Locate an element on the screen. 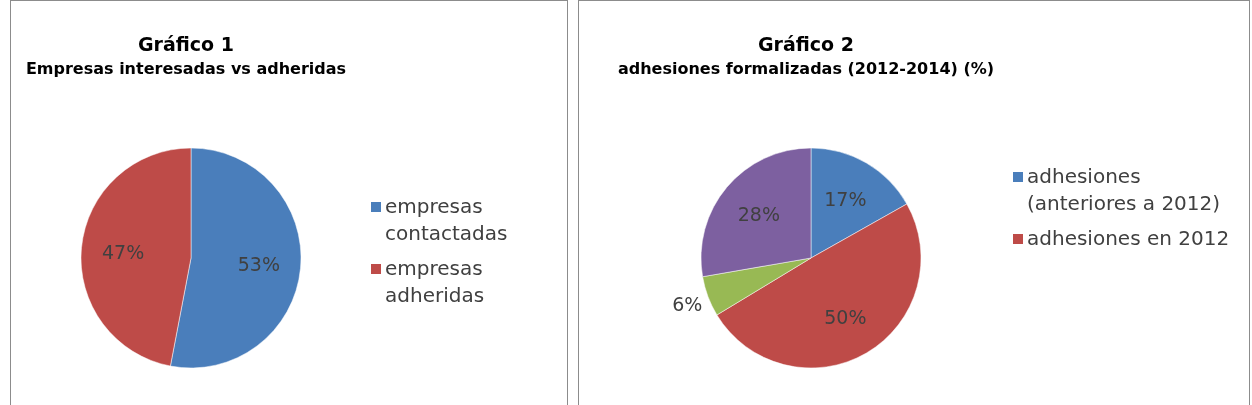 Image resolution: width=1252 pixels, height=405 pixels. legend-label: adhesiones (anteriores a 2012) is located at coordinates (1124, 190).